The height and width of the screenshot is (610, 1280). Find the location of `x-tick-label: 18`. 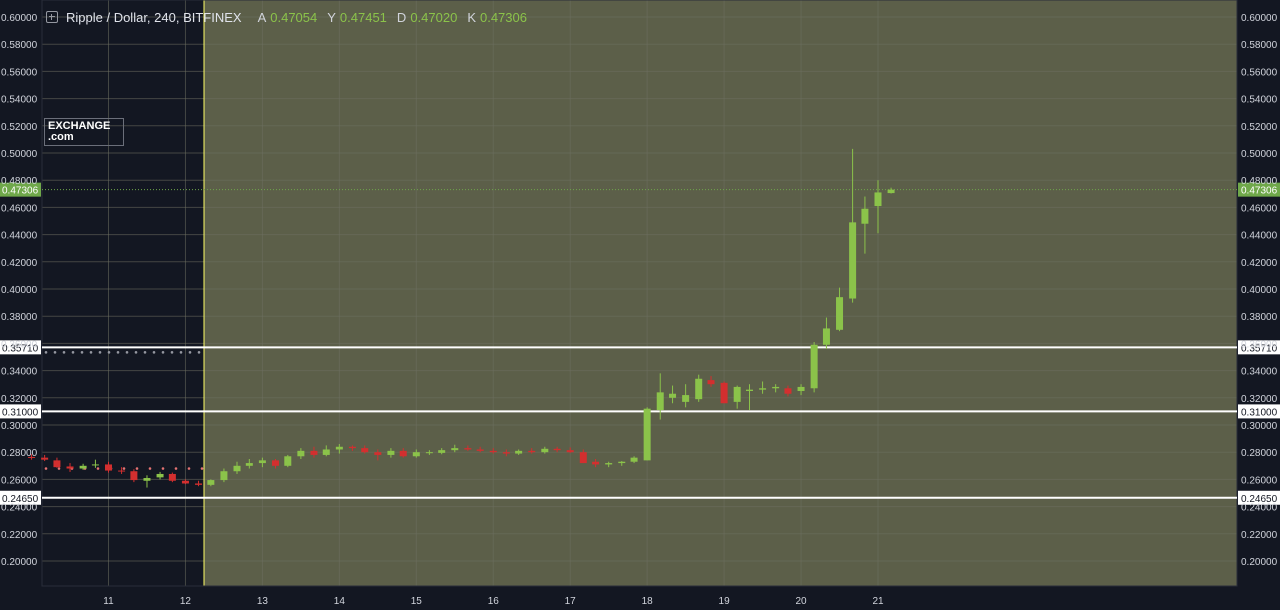

x-tick-label: 18 is located at coordinates (648, 601).